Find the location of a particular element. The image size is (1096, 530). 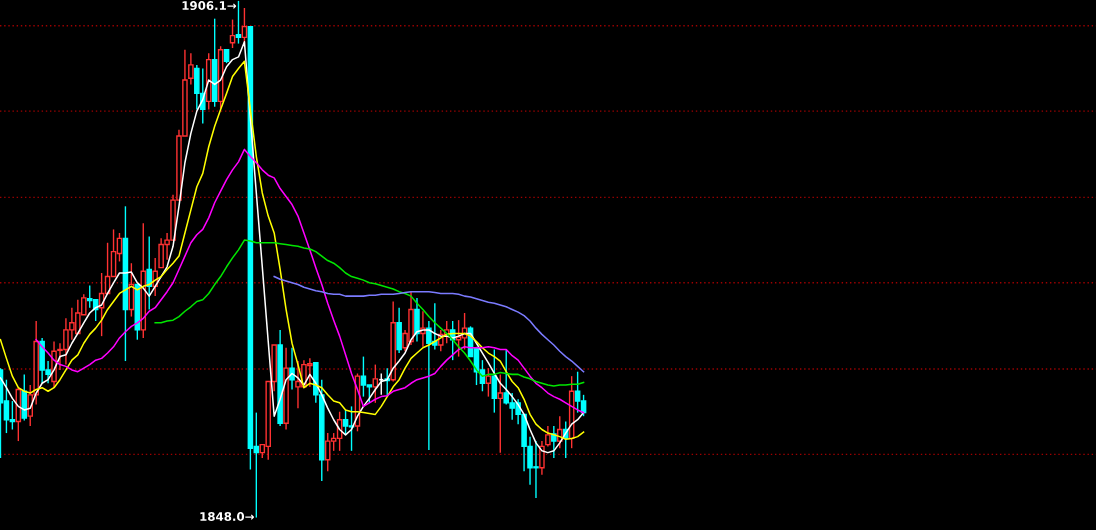

annotation: 1848.0→ is located at coordinates (227, 516).